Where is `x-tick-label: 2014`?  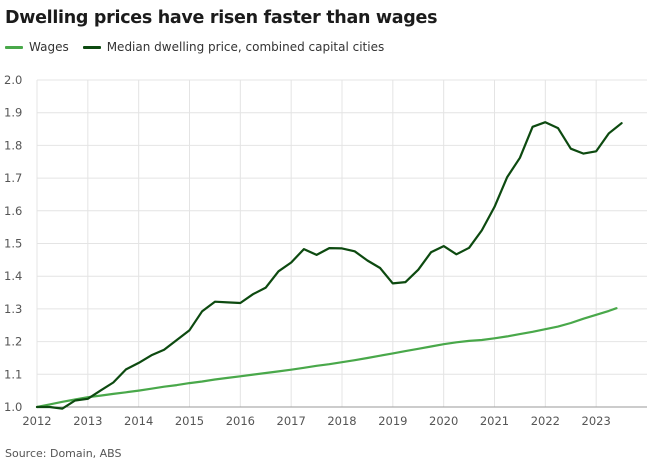 x-tick-label: 2014 is located at coordinates (138, 421).